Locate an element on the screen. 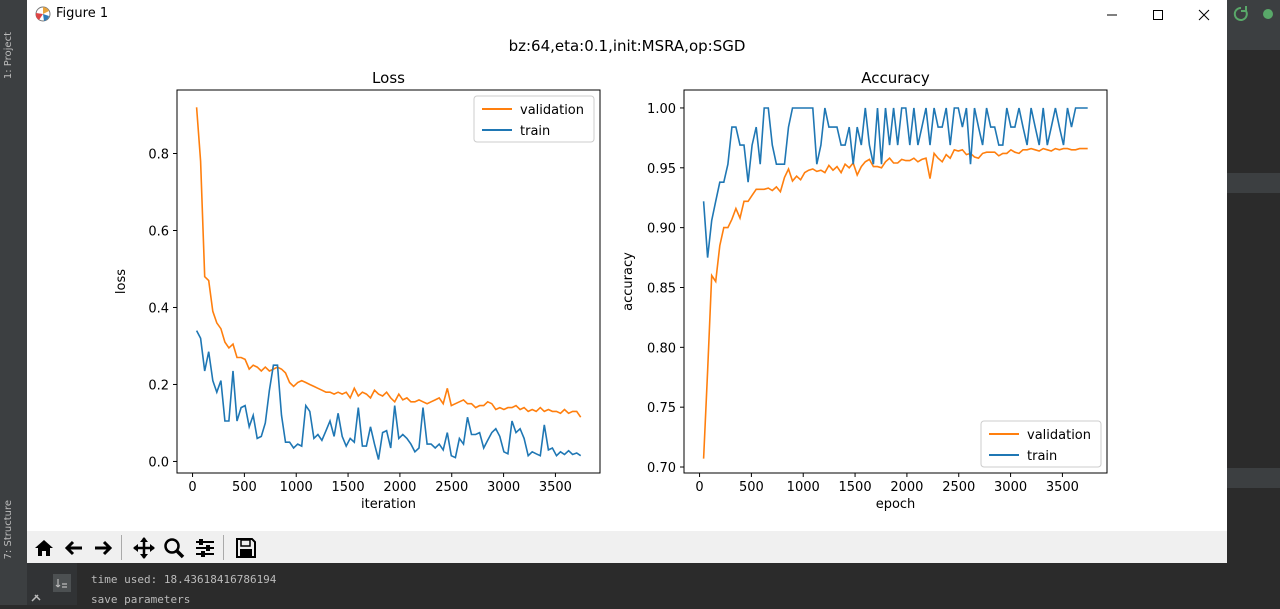 The width and height of the screenshot is (1280, 609). y-axis-label: accuracy is located at coordinates (628, 281).